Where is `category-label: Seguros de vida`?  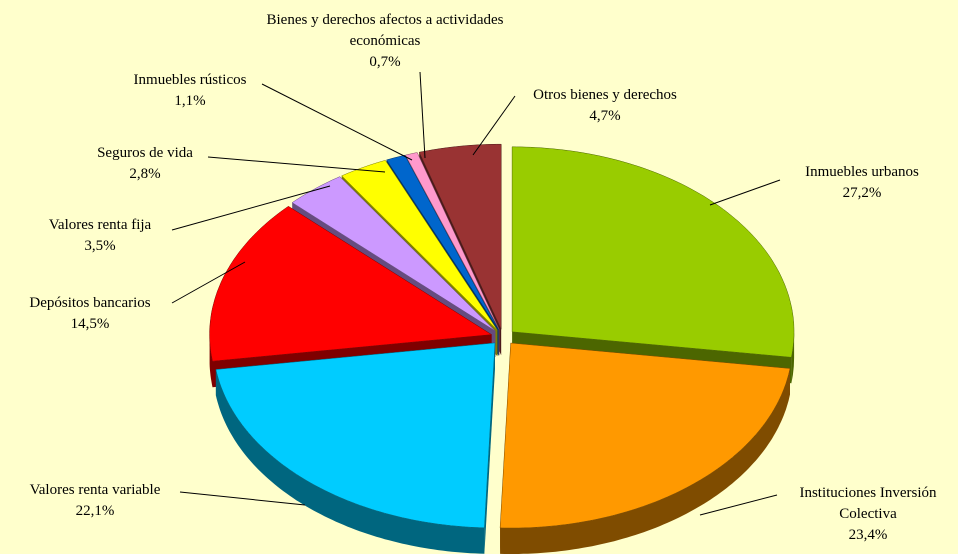
category-label: Seguros de vida is located at coordinates (145, 153).